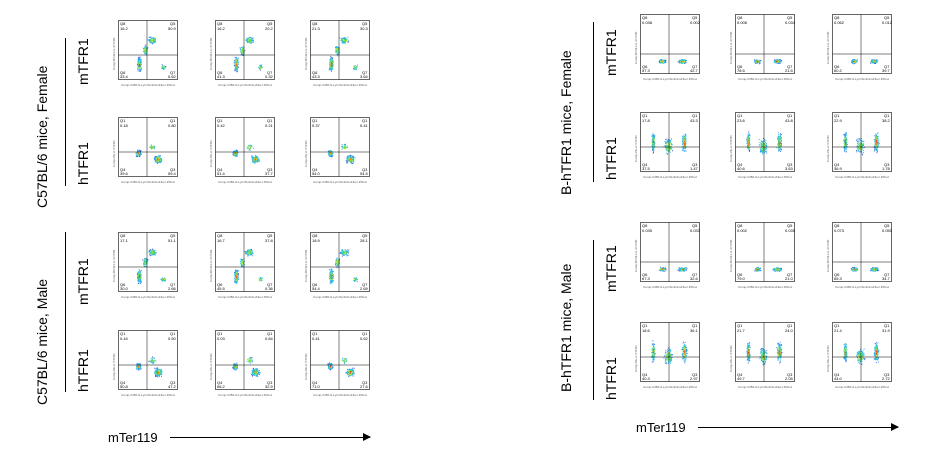  I want to click on right-row-label-4: hTFR1, so click(611, 378).